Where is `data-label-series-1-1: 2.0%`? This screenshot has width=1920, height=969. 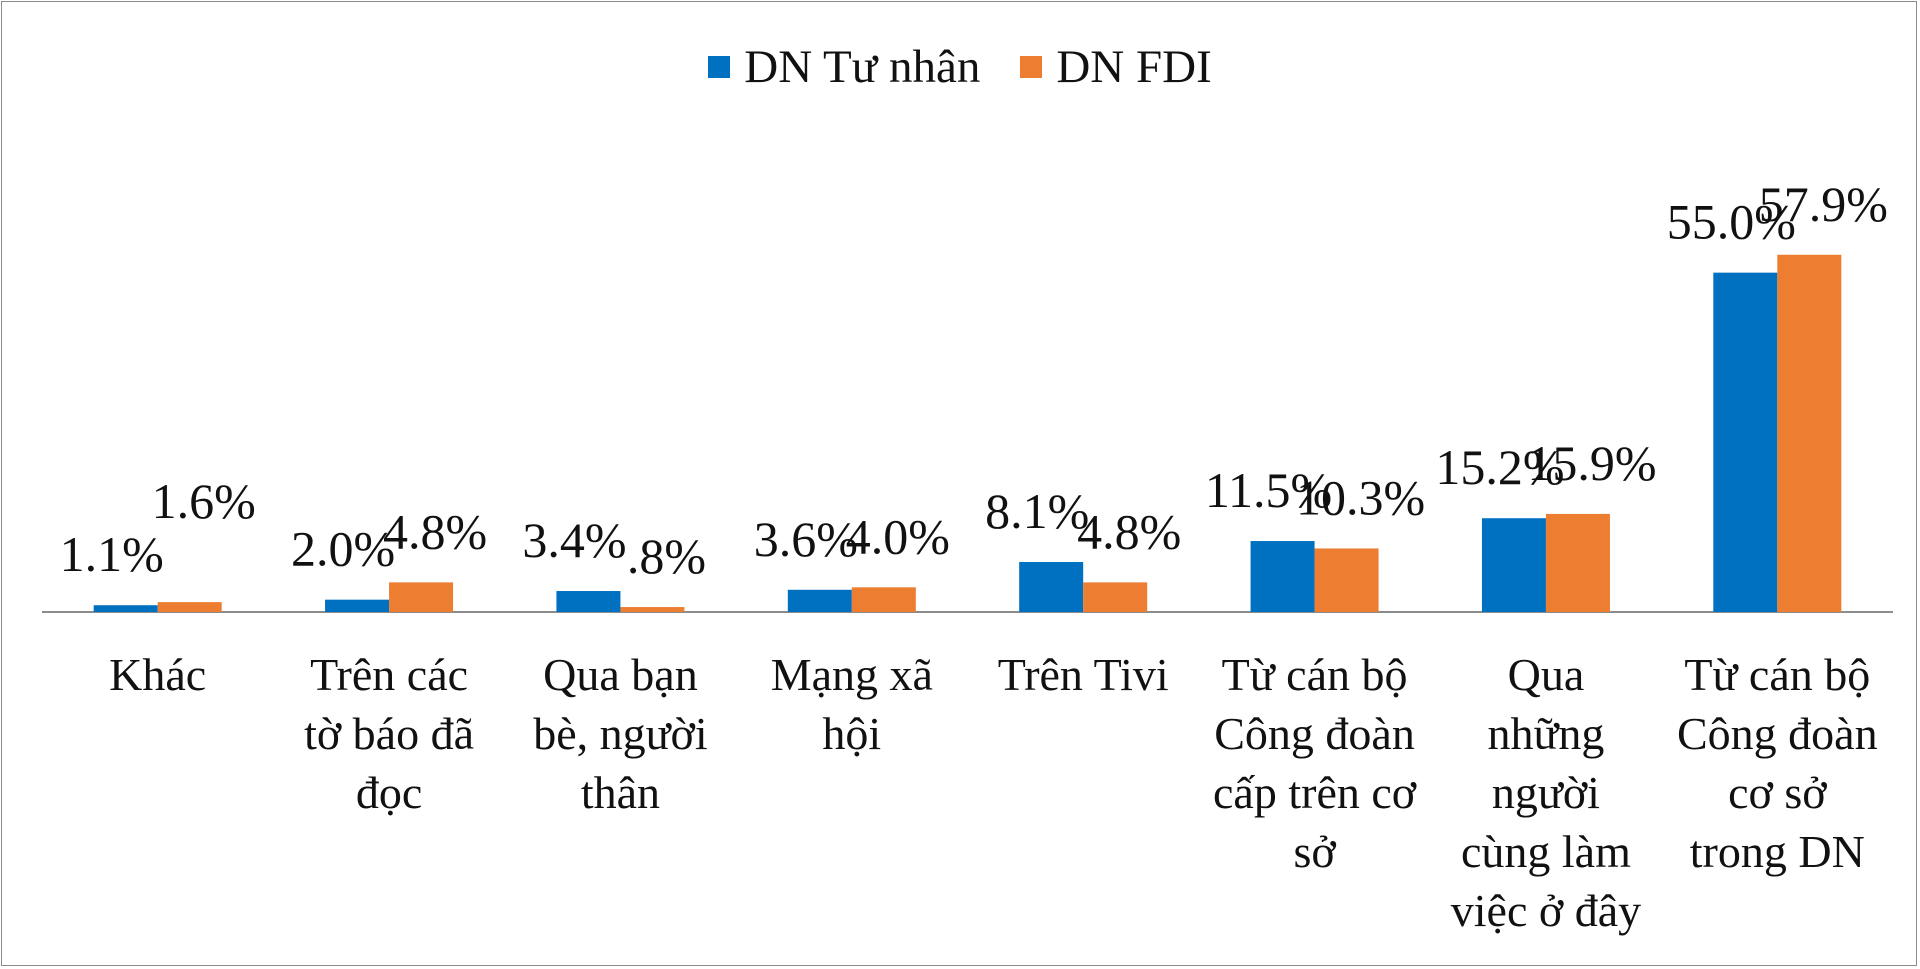
data-label-series-1-1: 2.0% is located at coordinates (343, 549).